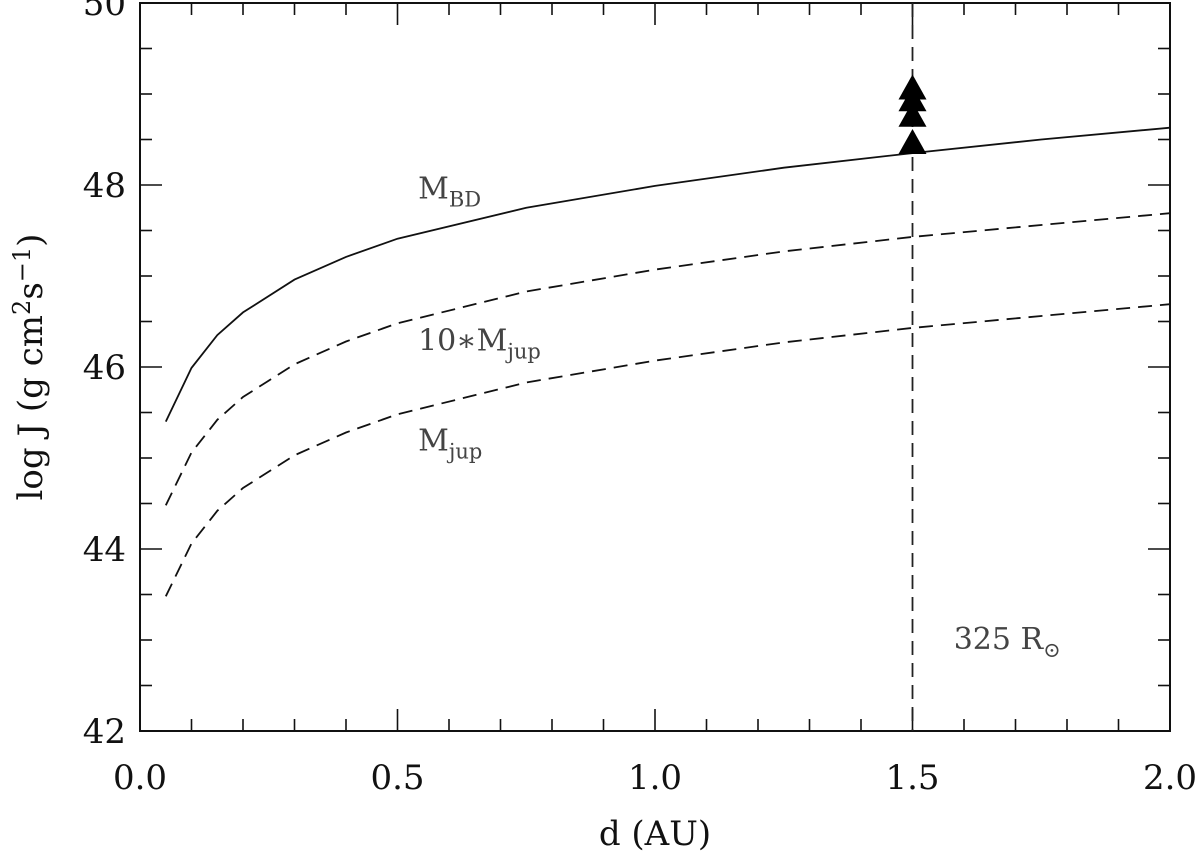  I want to click on y-tick-label: 50, so click(104, 12).